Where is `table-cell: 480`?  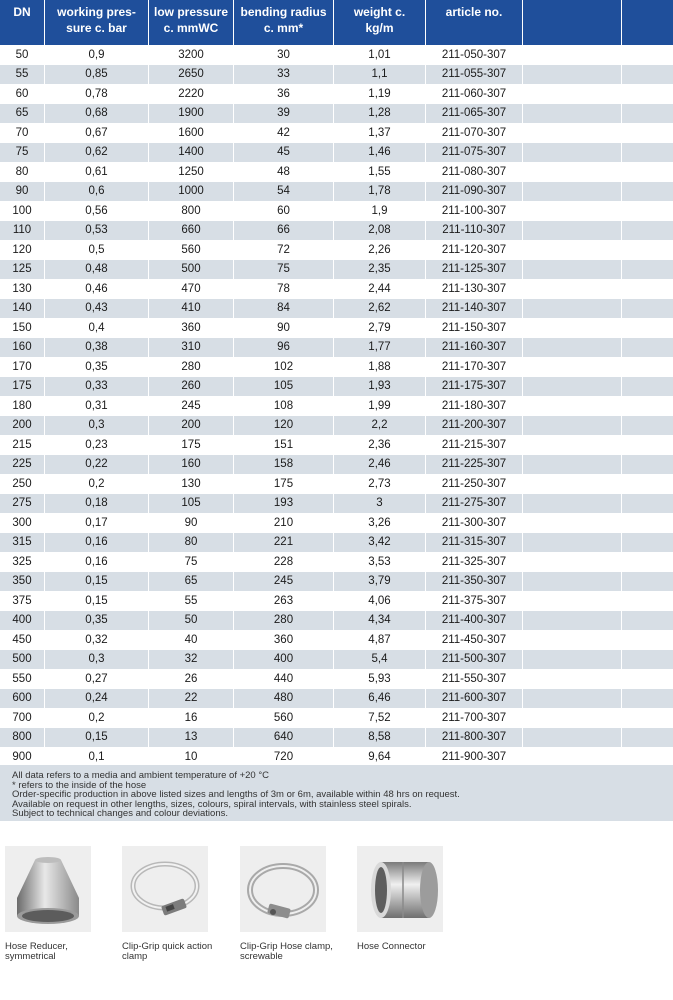
table-cell: 480 is located at coordinates (284, 698).